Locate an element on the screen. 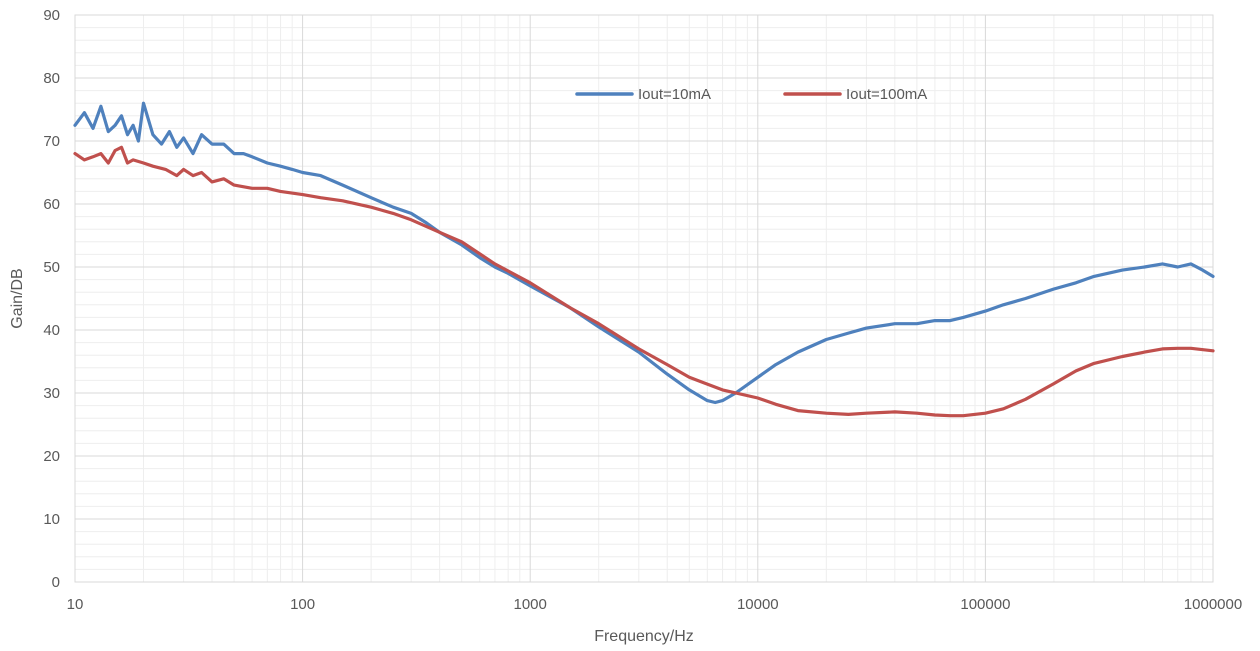  legend-label-1: Iout=10mA is located at coordinates (674, 94).